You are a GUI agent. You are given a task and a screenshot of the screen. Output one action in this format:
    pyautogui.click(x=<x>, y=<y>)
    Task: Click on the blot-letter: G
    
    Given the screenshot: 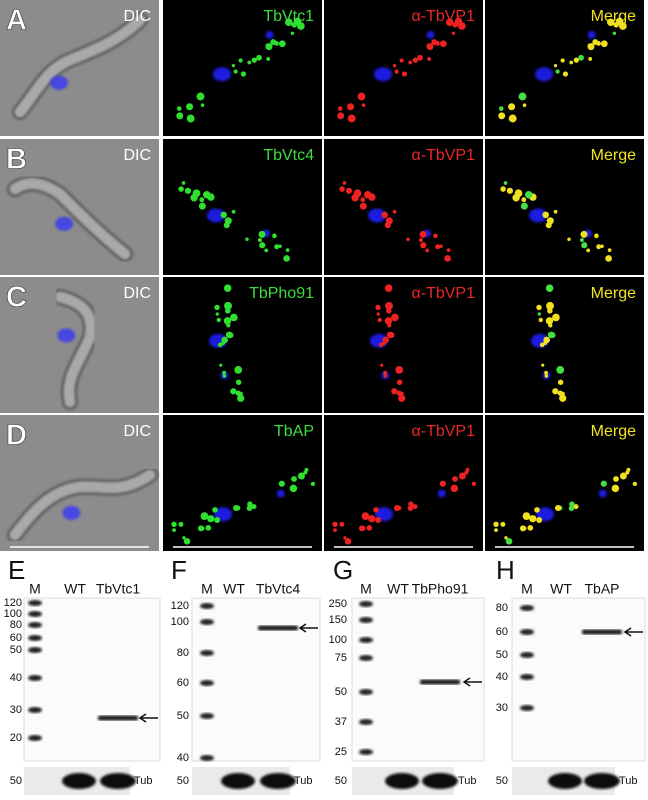 What is the action you would take?
    pyautogui.click(x=343, y=570)
    